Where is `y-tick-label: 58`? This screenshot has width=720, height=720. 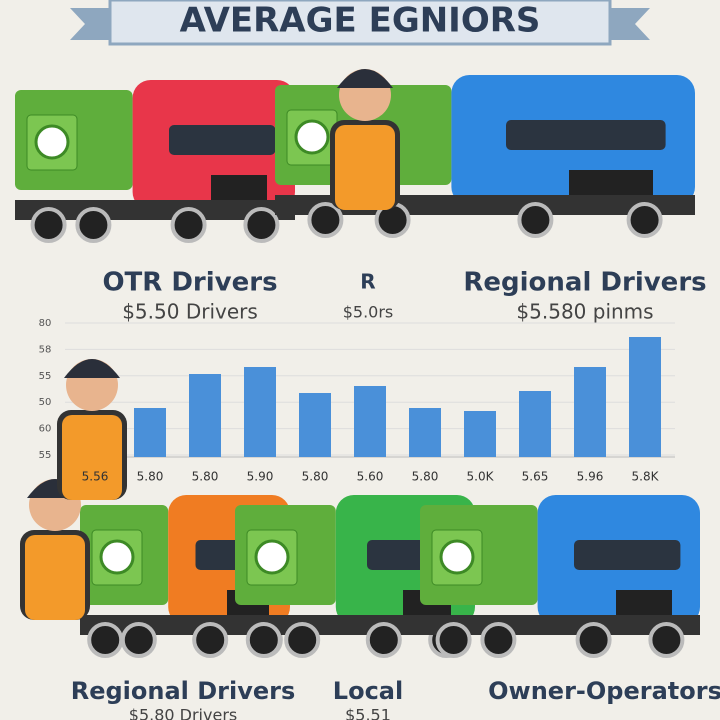
y-tick-label: 58 is located at coordinates (45, 349).